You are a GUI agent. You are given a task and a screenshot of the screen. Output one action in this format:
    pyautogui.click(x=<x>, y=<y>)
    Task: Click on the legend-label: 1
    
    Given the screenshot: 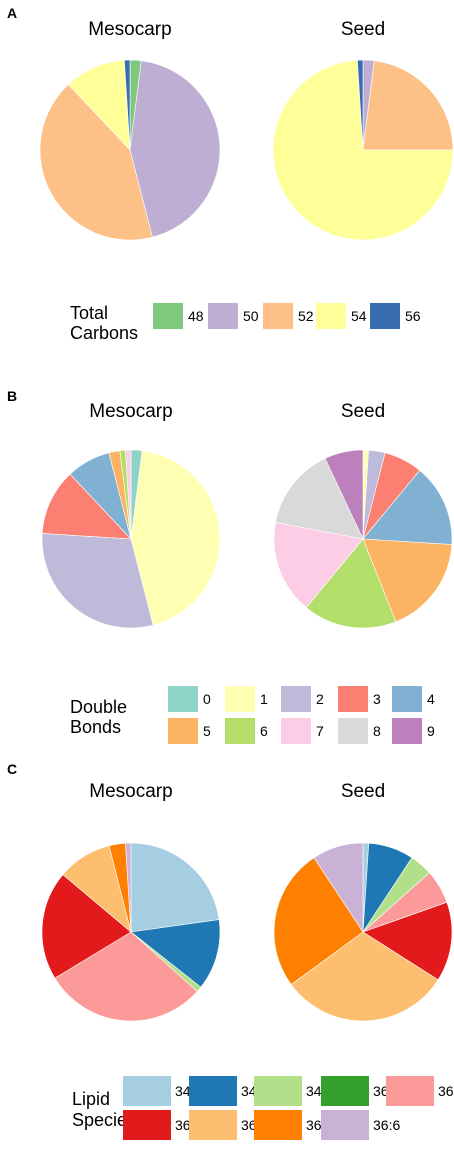 What is the action you would take?
    pyautogui.click(x=264, y=699)
    